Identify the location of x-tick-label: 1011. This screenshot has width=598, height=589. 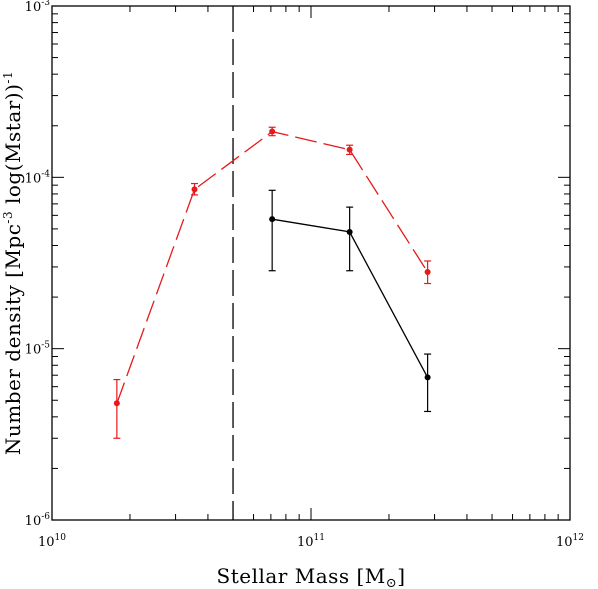
(311, 541).